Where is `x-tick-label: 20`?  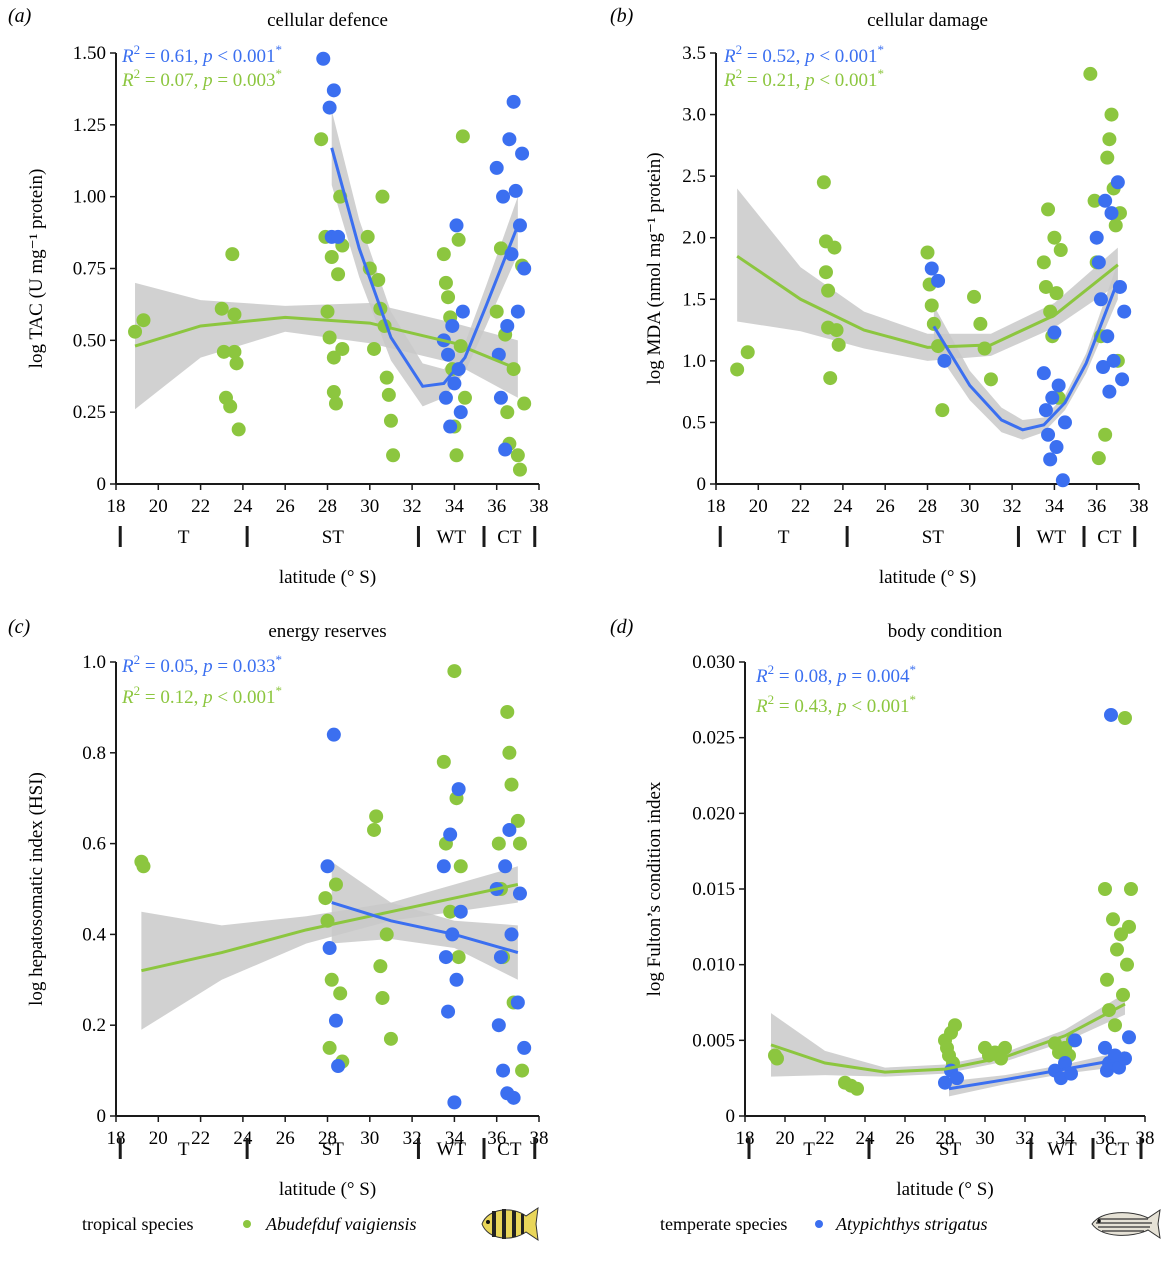
x-tick-label: 20 is located at coordinates (158, 1138).